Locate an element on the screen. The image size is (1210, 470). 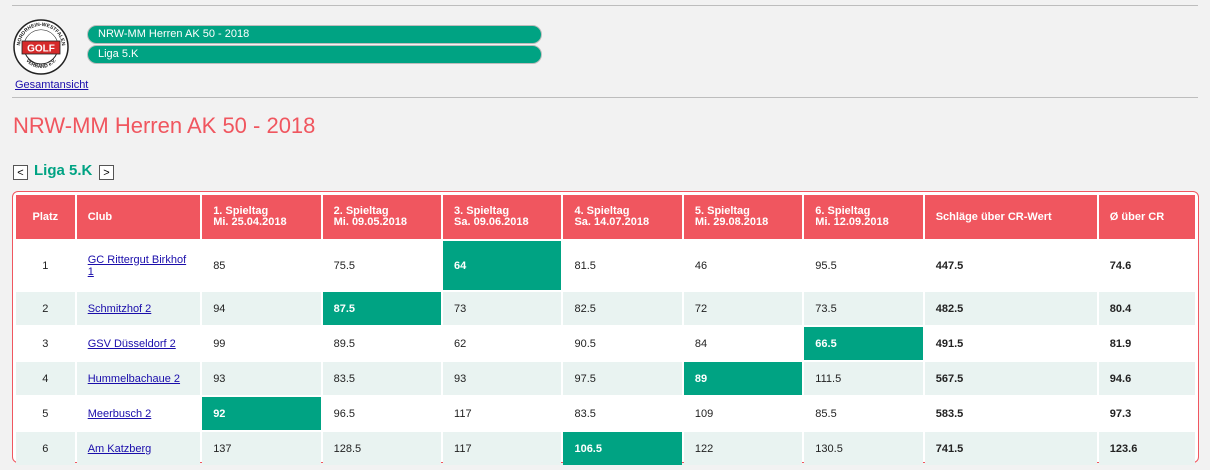
top-divider is located at coordinates (605, 5).